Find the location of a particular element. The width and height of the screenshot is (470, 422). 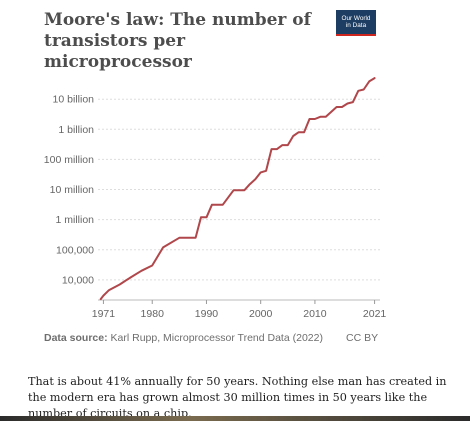

data-source-label: Data source: is located at coordinates (76, 338).